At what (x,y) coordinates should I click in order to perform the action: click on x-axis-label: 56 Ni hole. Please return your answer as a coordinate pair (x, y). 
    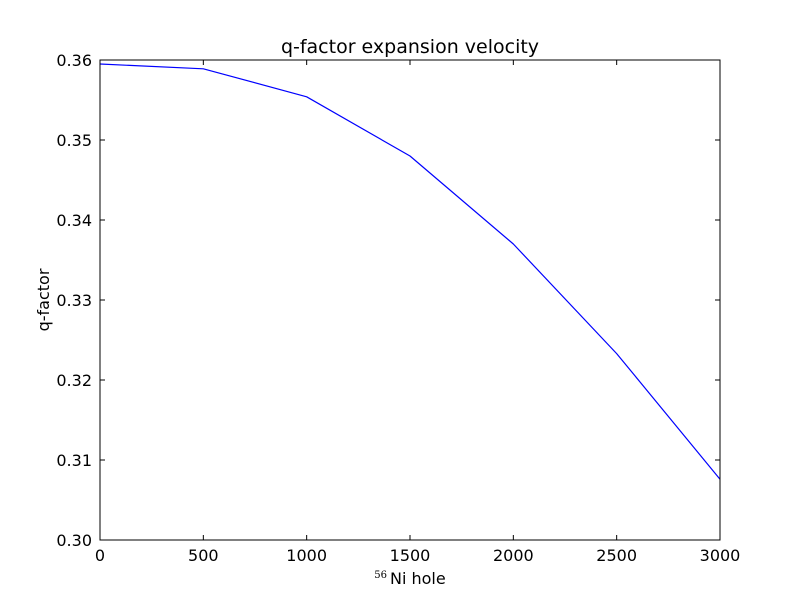
    Looking at the image, I should click on (409, 578).